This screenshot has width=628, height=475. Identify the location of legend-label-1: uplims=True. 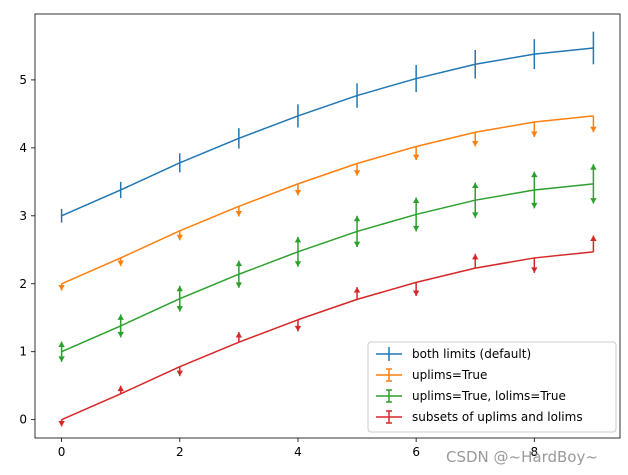
(449, 375).